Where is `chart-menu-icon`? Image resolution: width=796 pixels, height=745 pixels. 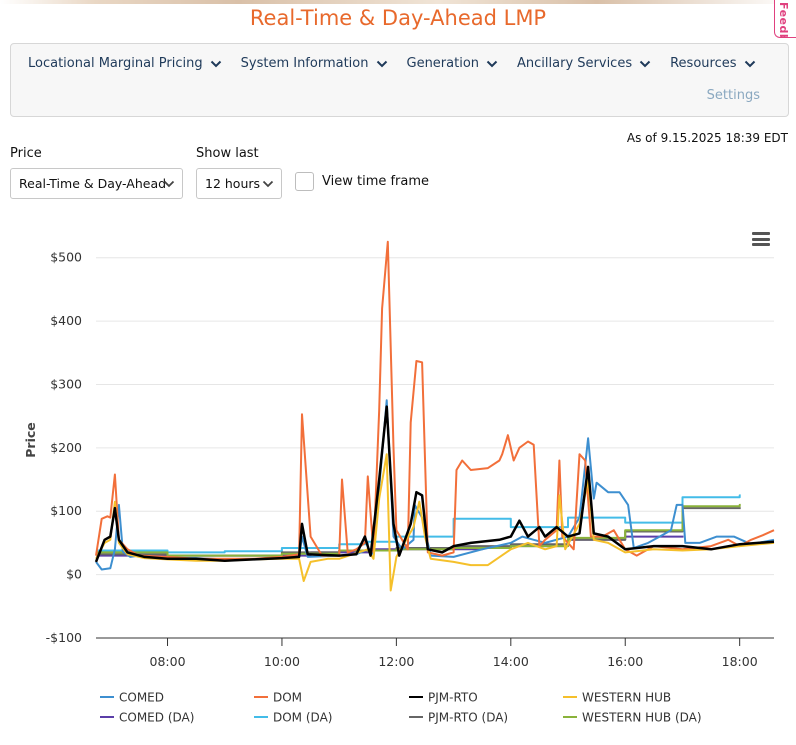 chart-menu-icon is located at coordinates (761, 239).